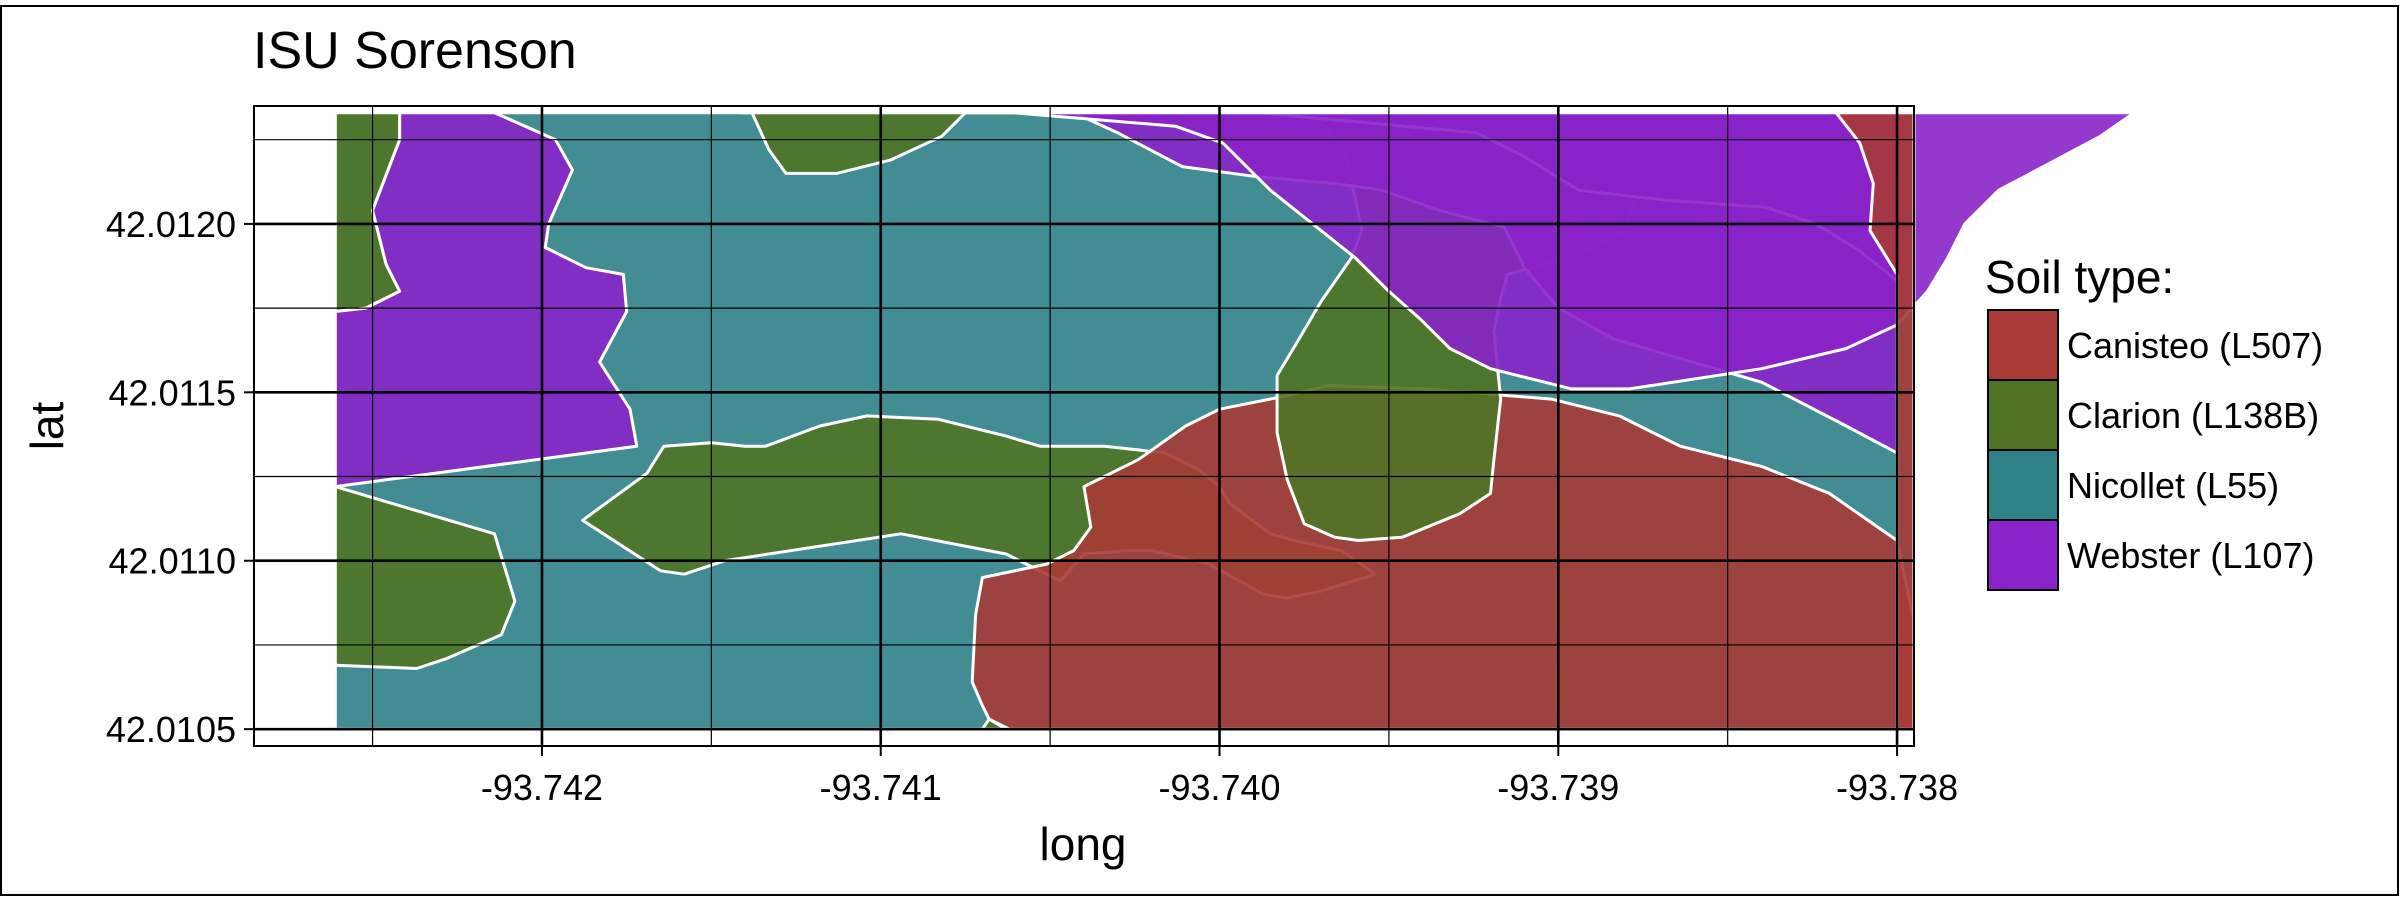 The height and width of the screenshot is (900, 2400). Describe the element at coordinates (542, 787) in the screenshot. I see `x-tick-label-0: -93.742` at that location.